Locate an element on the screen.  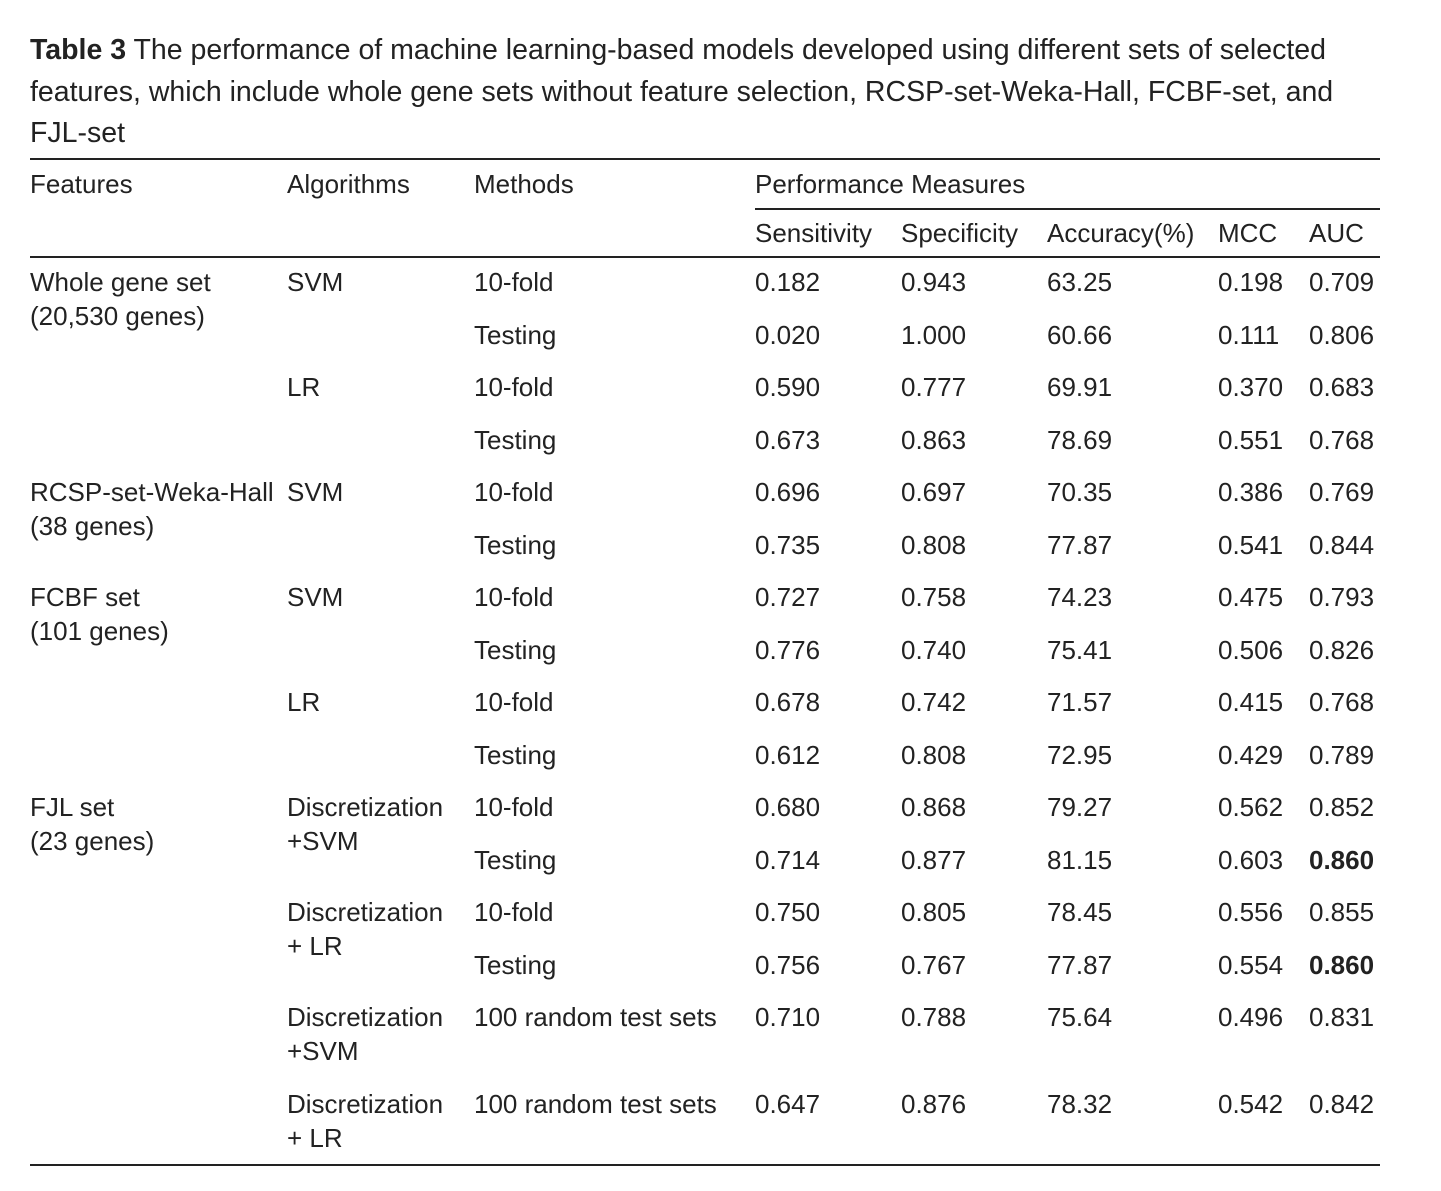
top-rule is located at coordinates (705, 159).